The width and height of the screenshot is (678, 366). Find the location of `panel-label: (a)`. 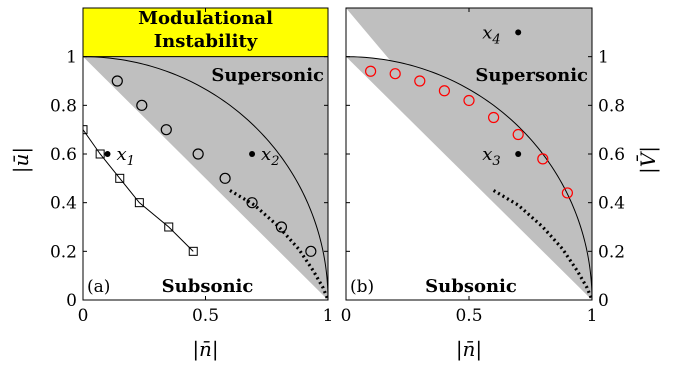

panel-label: (a) is located at coordinates (98, 287).